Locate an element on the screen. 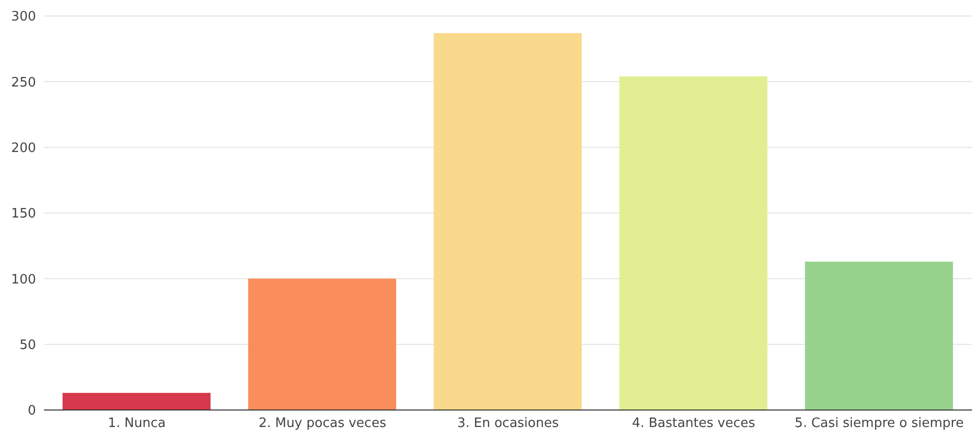  y-tick-label: 300 is located at coordinates (23, 17).